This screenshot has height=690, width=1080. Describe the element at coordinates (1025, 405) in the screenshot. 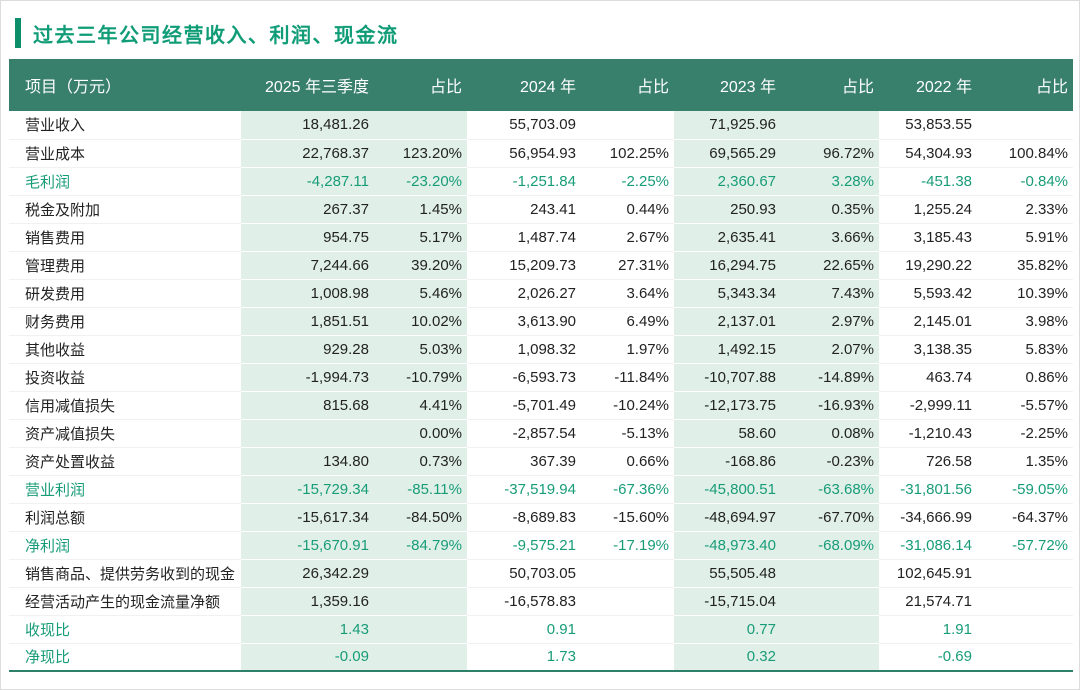

I see `percent-cell: -5.57%` at that location.